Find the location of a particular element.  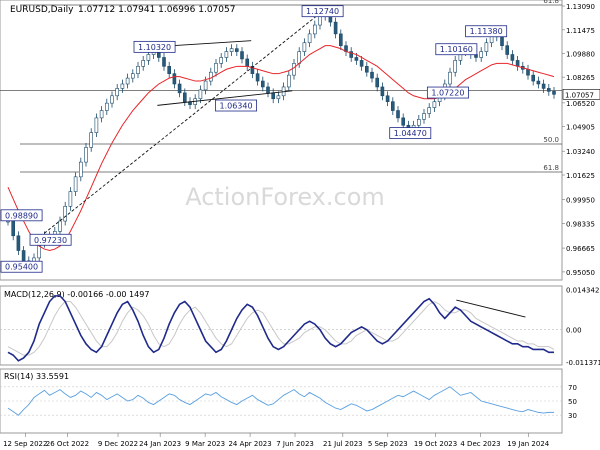

price-tick-label: 1.09880 is located at coordinates (580, 54).